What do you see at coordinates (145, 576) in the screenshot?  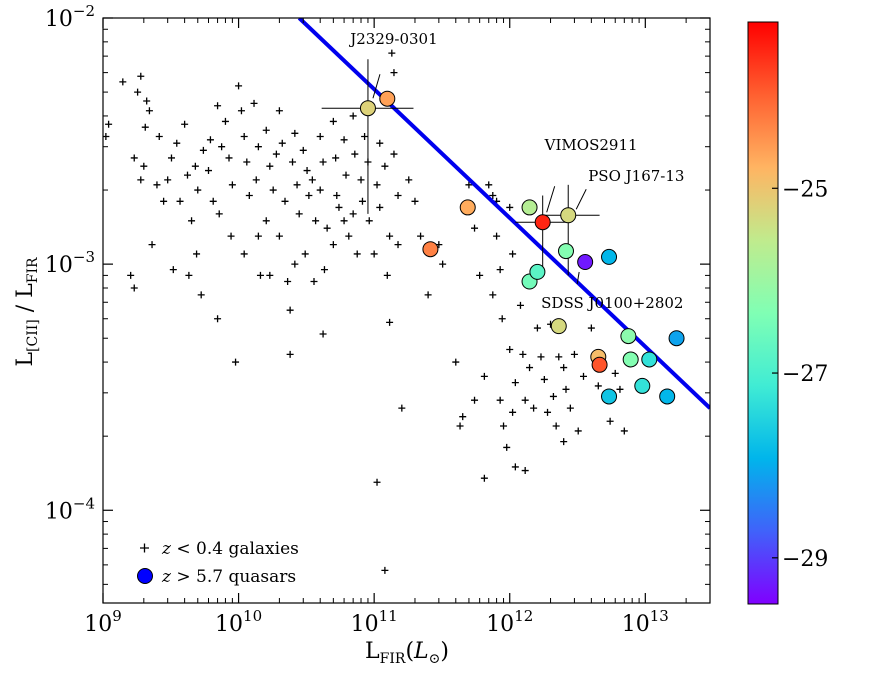 I see `legend-circle-marker` at bounding box center [145, 576].